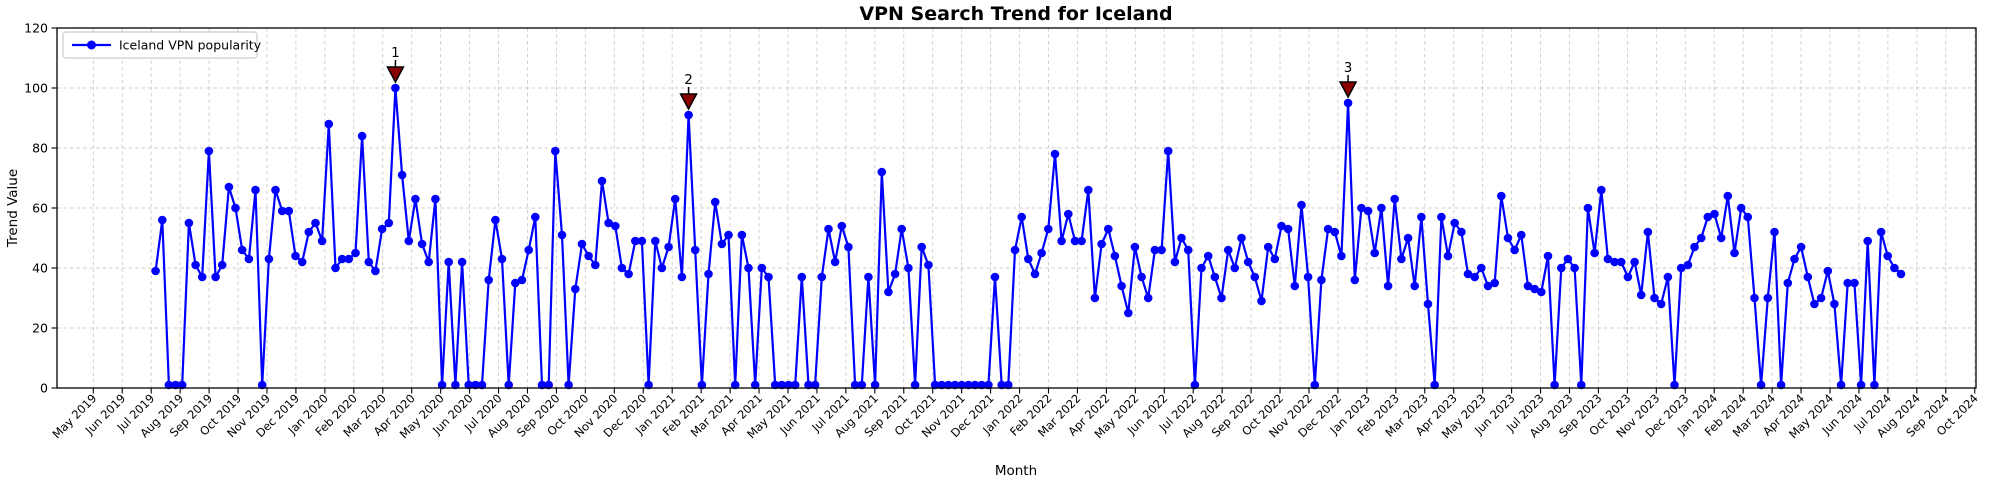 The image size is (1990, 490). Describe the element at coordinates (688, 80) in the screenshot. I see `annotation-number: 2` at that location.